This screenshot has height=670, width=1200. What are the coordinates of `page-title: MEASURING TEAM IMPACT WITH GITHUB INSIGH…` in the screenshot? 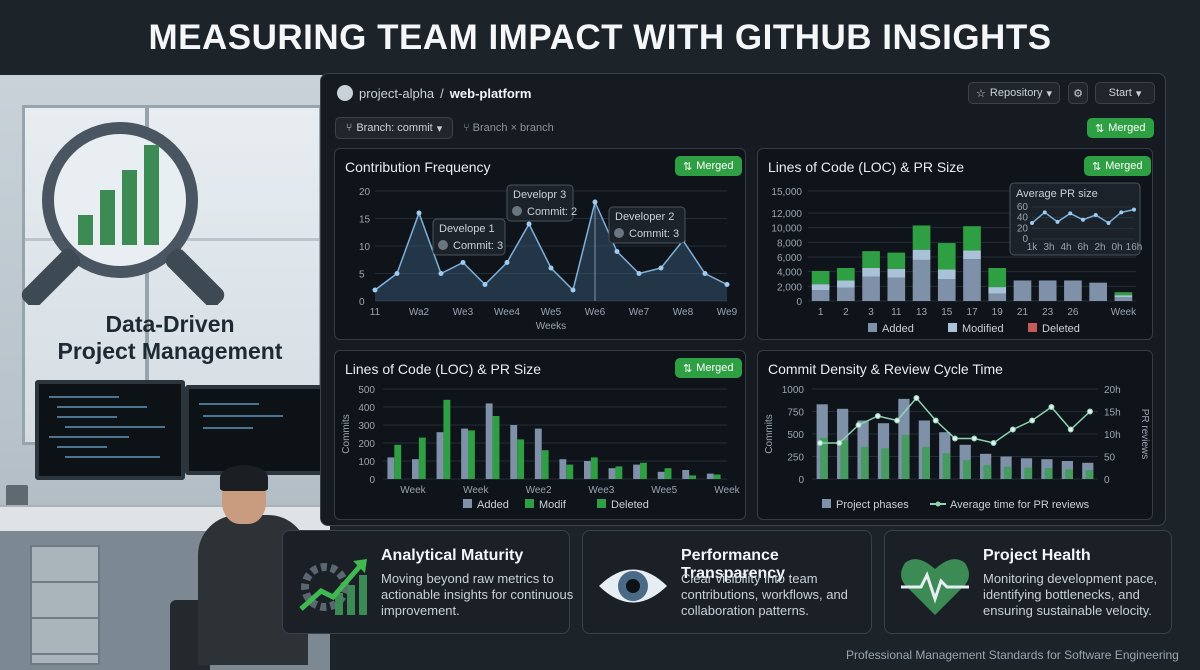 It's located at (600, 37).